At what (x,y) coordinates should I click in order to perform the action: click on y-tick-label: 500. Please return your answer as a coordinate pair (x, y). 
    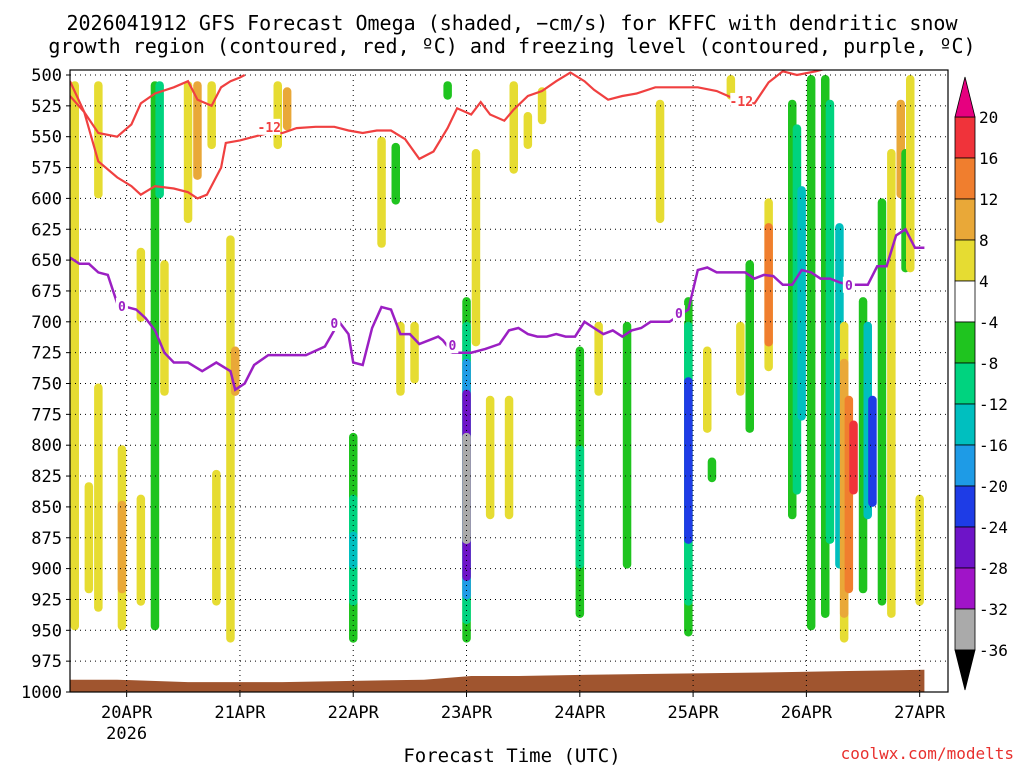
    Looking at the image, I should click on (46, 76).